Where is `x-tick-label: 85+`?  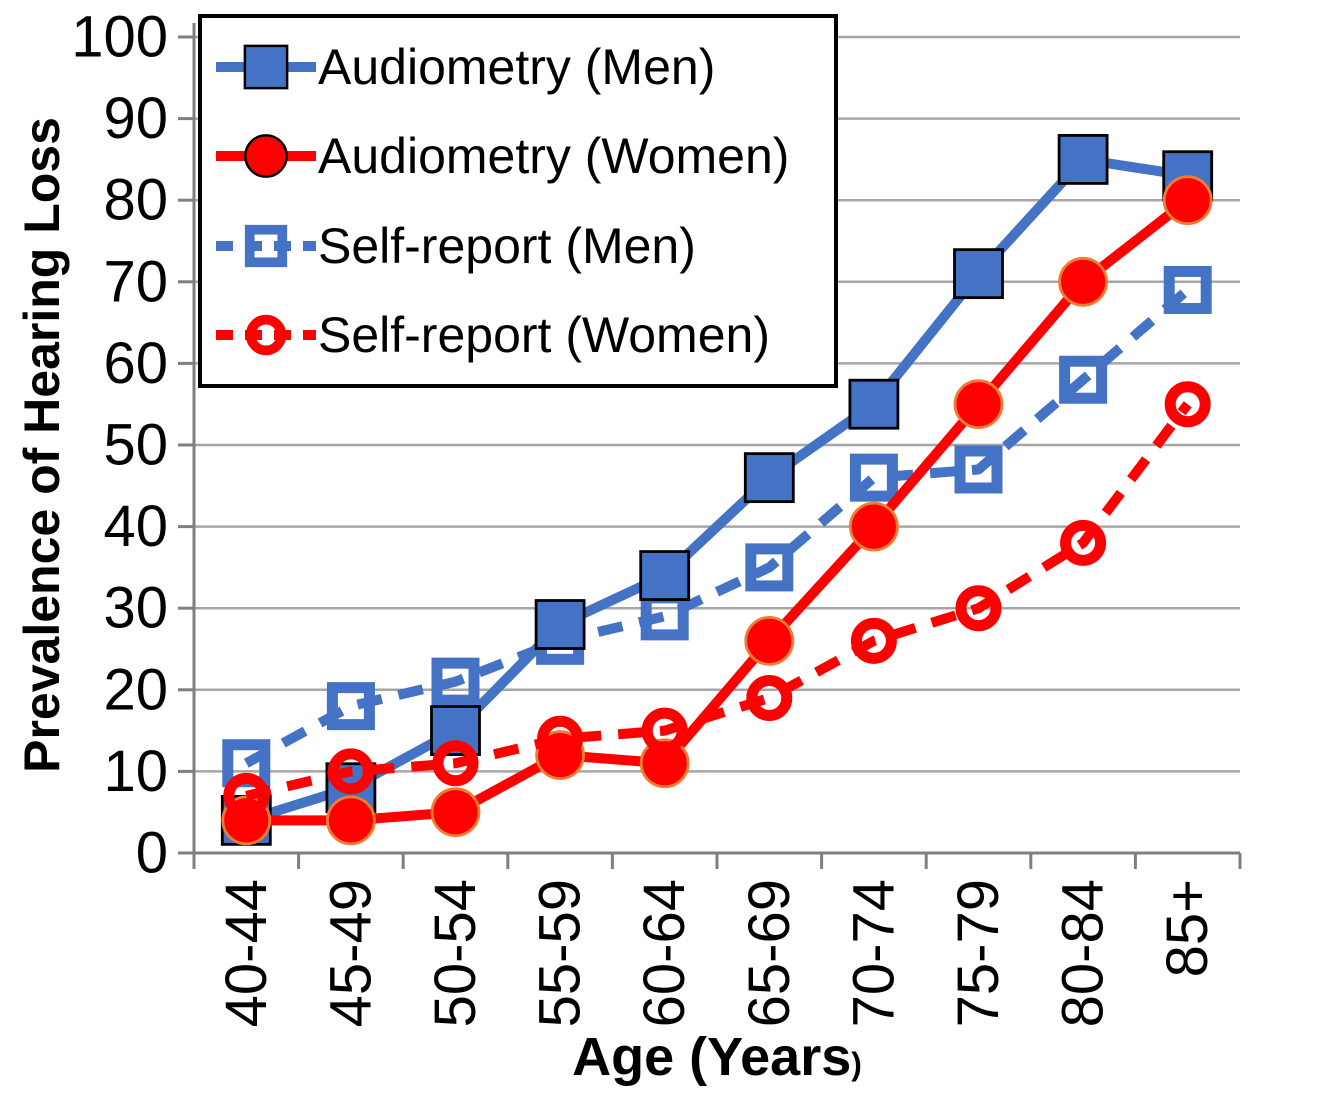
x-tick-label: 85+ is located at coordinates (1187, 928).